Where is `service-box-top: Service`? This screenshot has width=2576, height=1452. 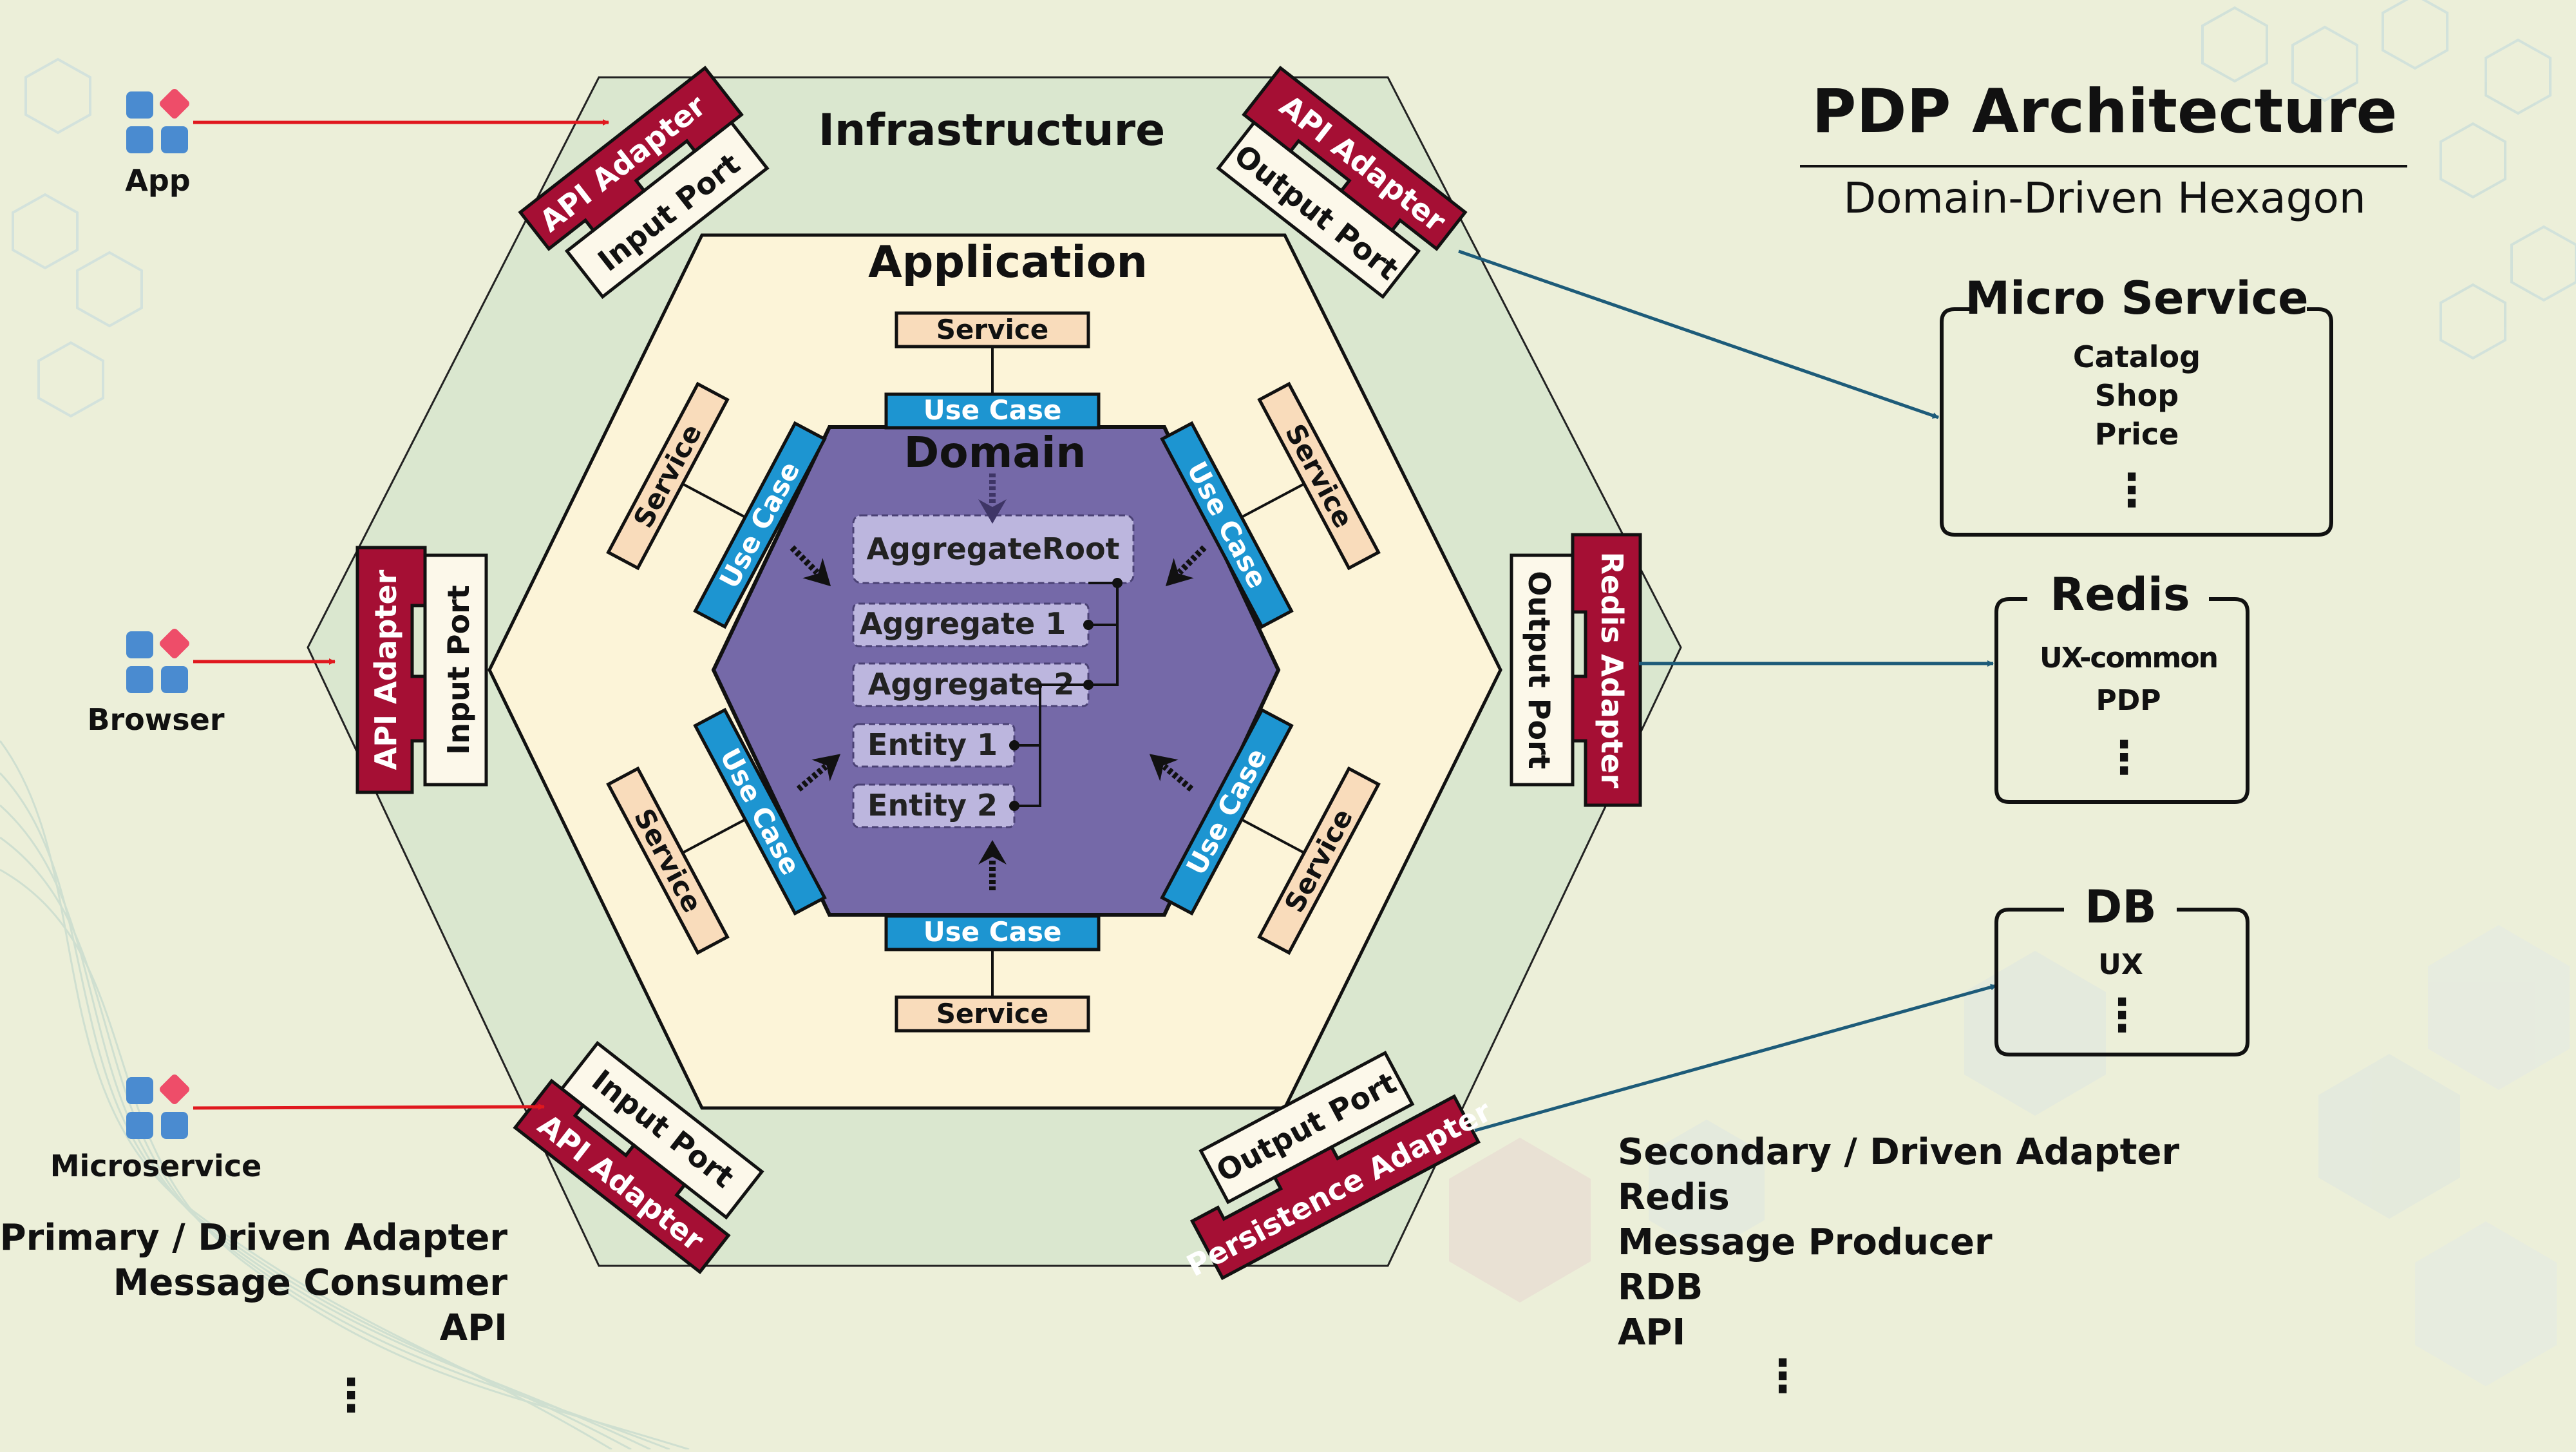
service-box-top: Service is located at coordinates (993, 330).